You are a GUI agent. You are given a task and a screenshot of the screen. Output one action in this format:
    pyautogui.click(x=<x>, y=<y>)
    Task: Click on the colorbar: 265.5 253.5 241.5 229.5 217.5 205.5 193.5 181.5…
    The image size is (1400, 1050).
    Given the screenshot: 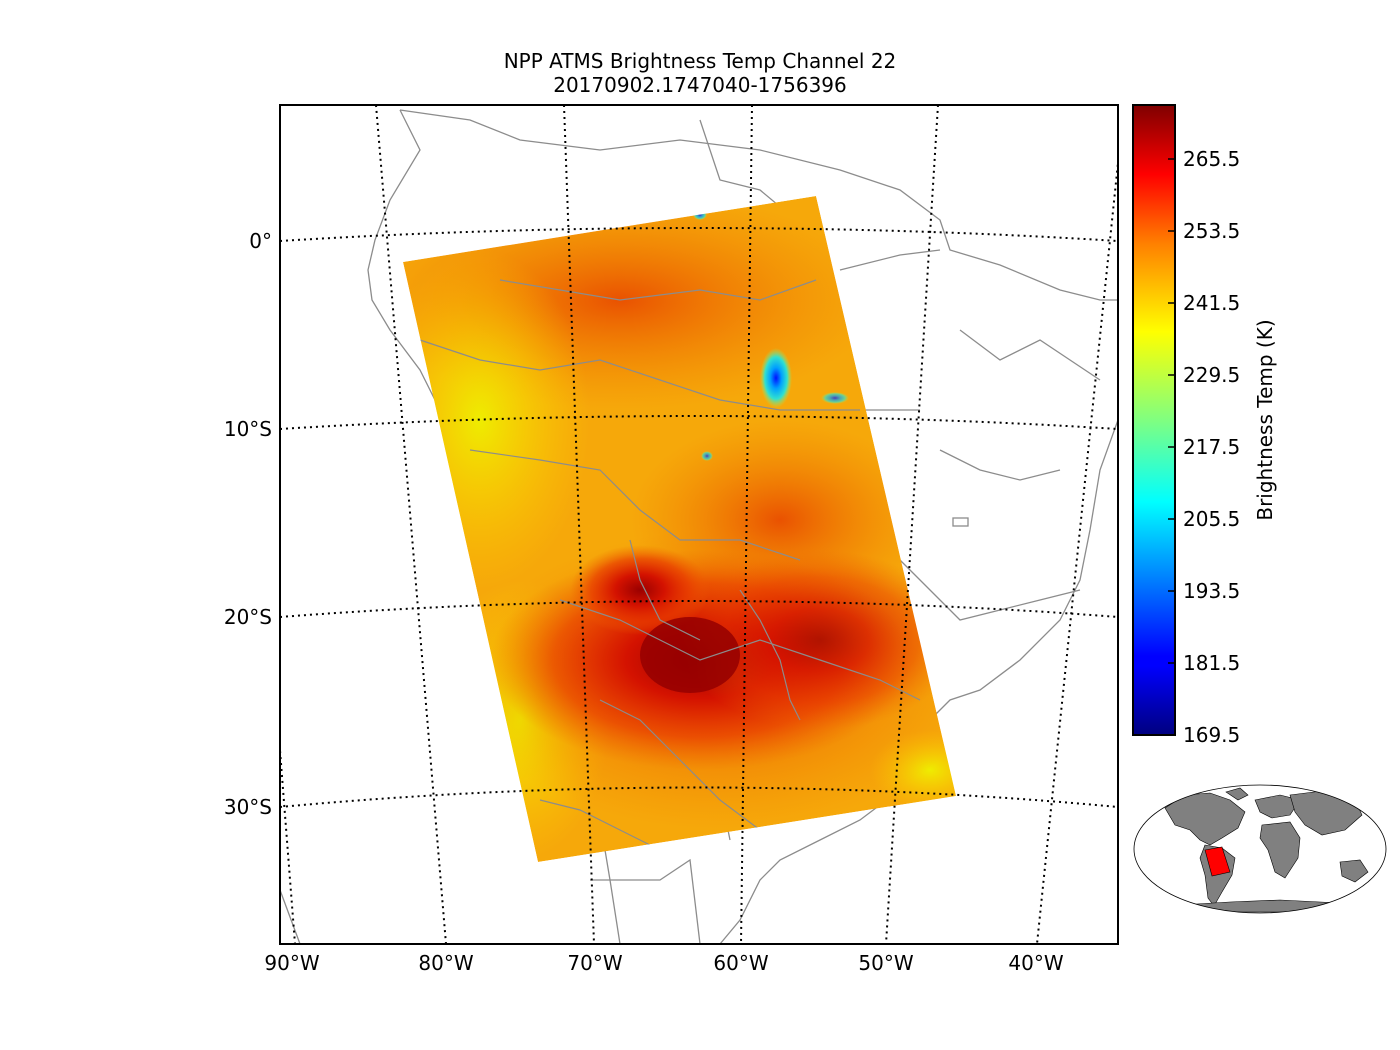 What is the action you would take?
    pyautogui.click(x=1204, y=425)
    